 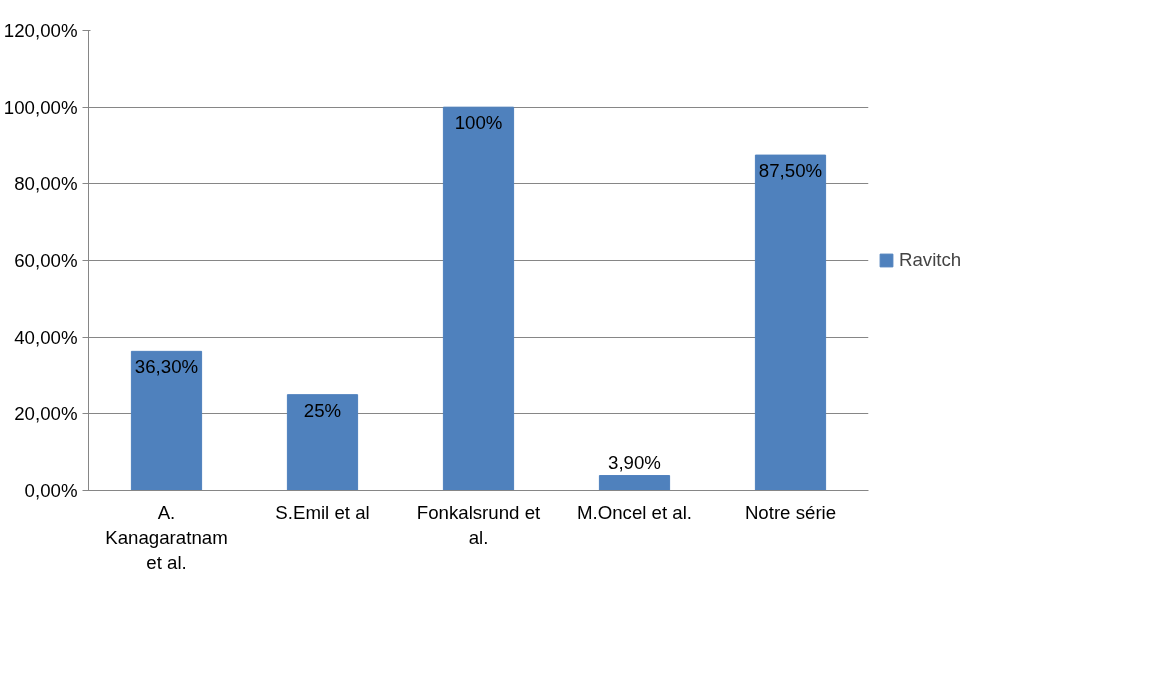 What do you see at coordinates (322, 410) in the screenshot?
I see `data-label: 25%` at bounding box center [322, 410].